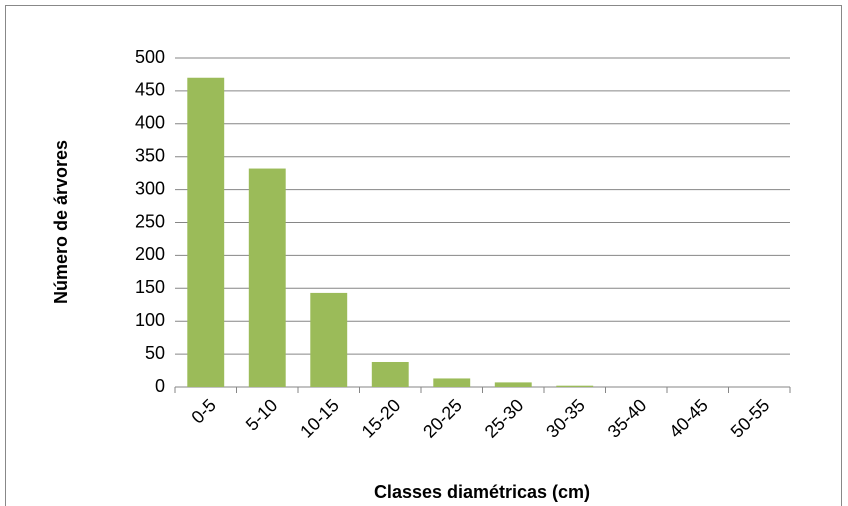  I want to click on y-tick-label: 300, so click(150, 188).